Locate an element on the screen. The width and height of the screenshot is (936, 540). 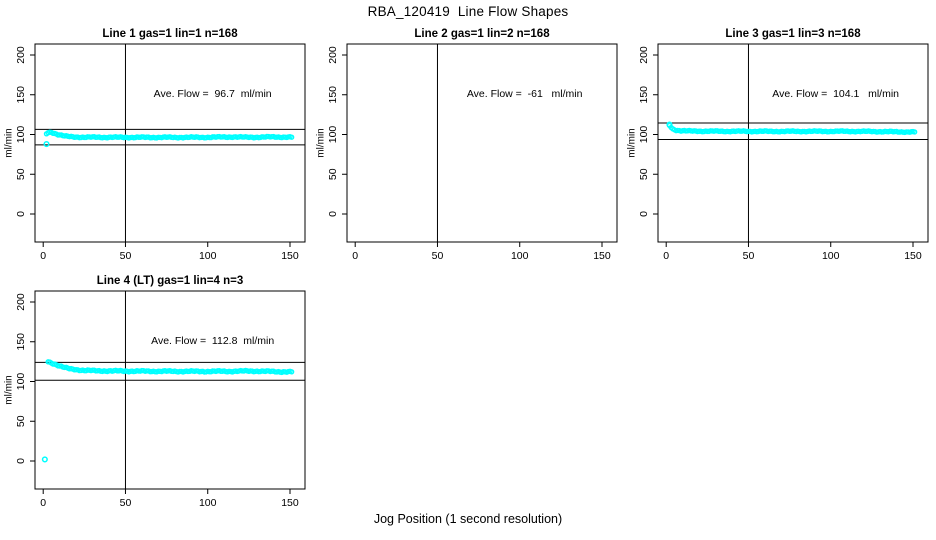
main-title: RBA_120419 Line Flow Shapes is located at coordinates (468, 11).